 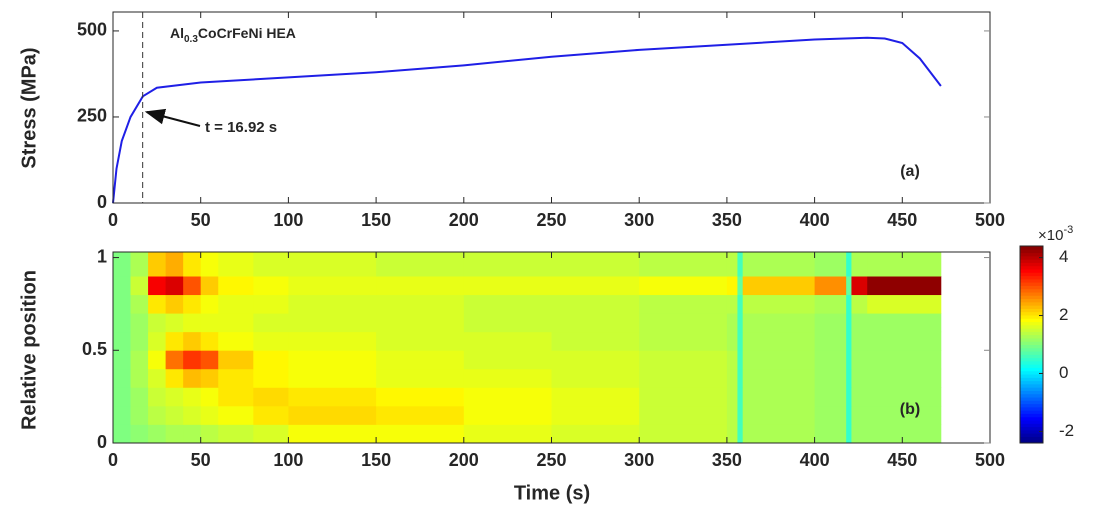 I want to click on annotation-text: t = 16.92 s, so click(x=241, y=127).